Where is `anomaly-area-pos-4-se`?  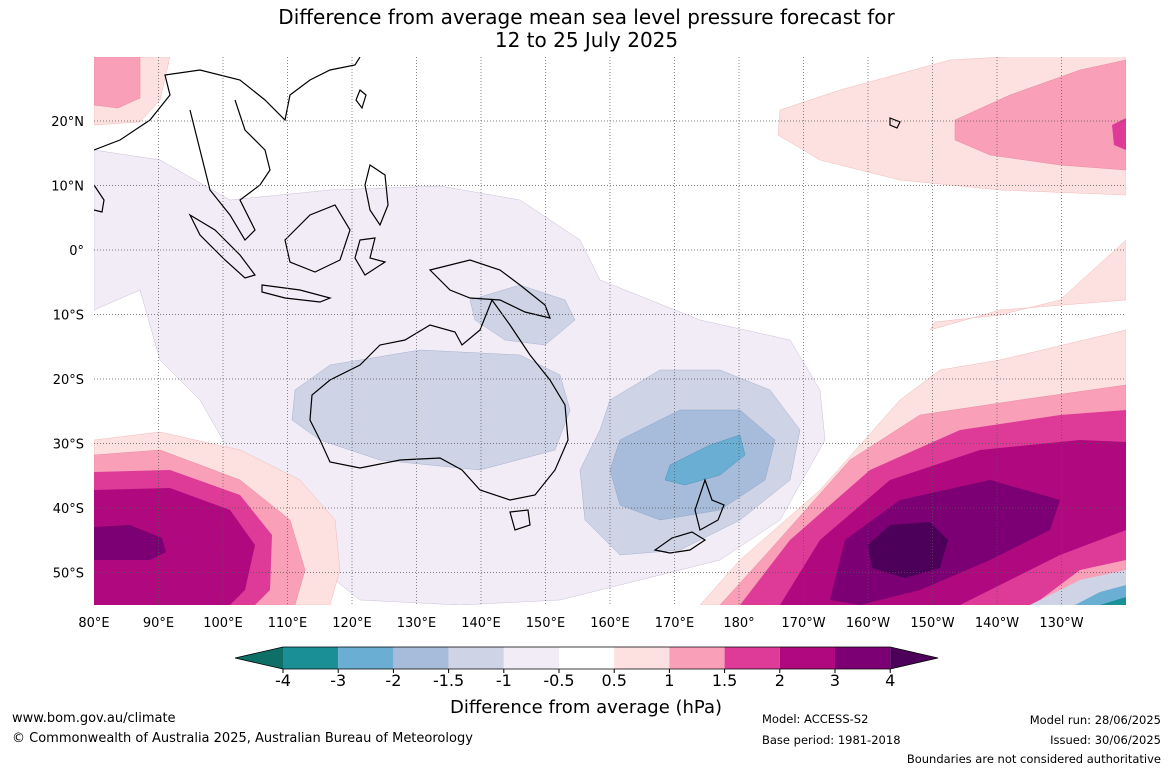
anomaly-area-pos-4-se is located at coordinates (908, 550).